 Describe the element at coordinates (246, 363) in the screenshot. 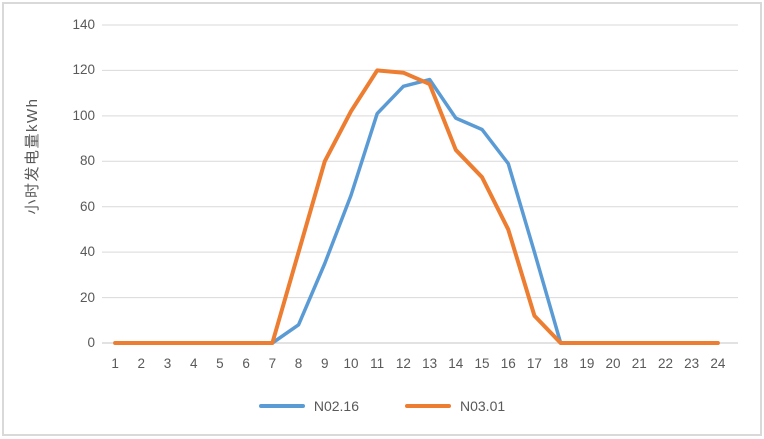

I see `x-tick-label-6: 6` at that location.